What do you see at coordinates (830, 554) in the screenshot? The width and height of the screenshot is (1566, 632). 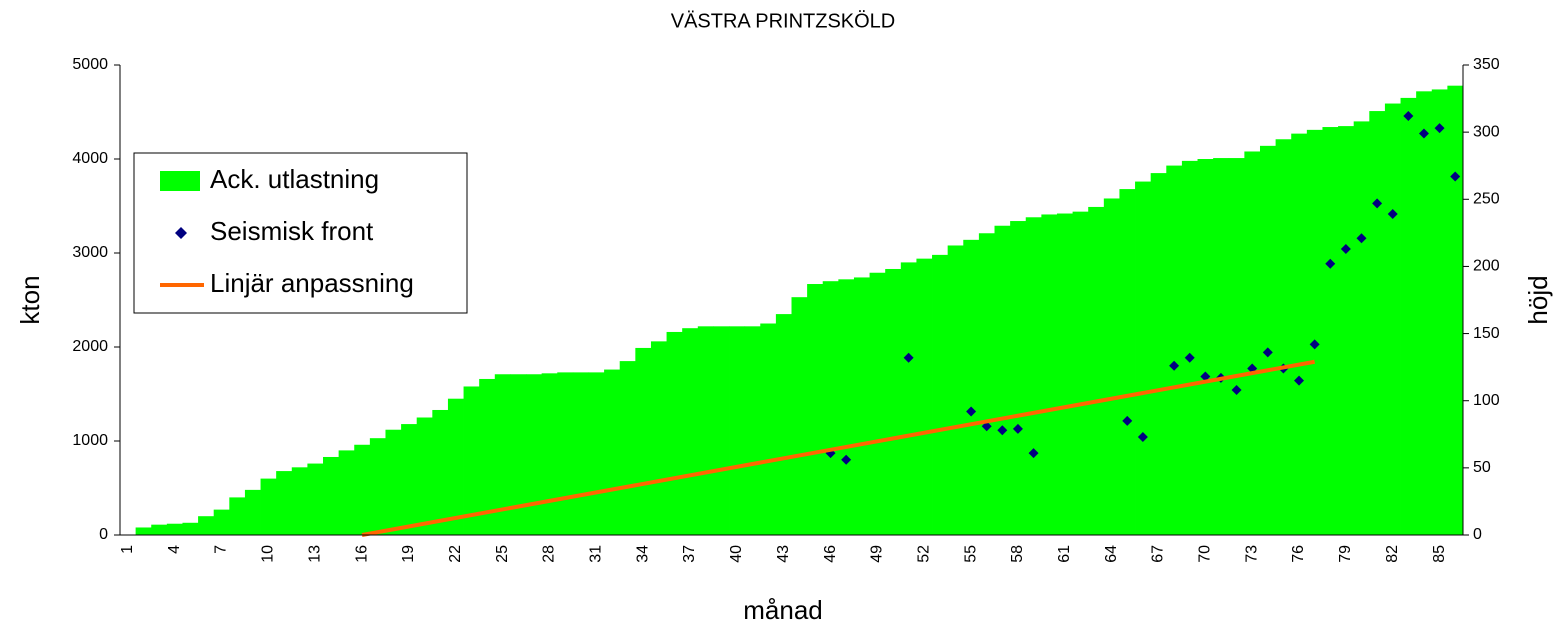 I see `x-tick-label: 46` at bounding box center [830, 554].